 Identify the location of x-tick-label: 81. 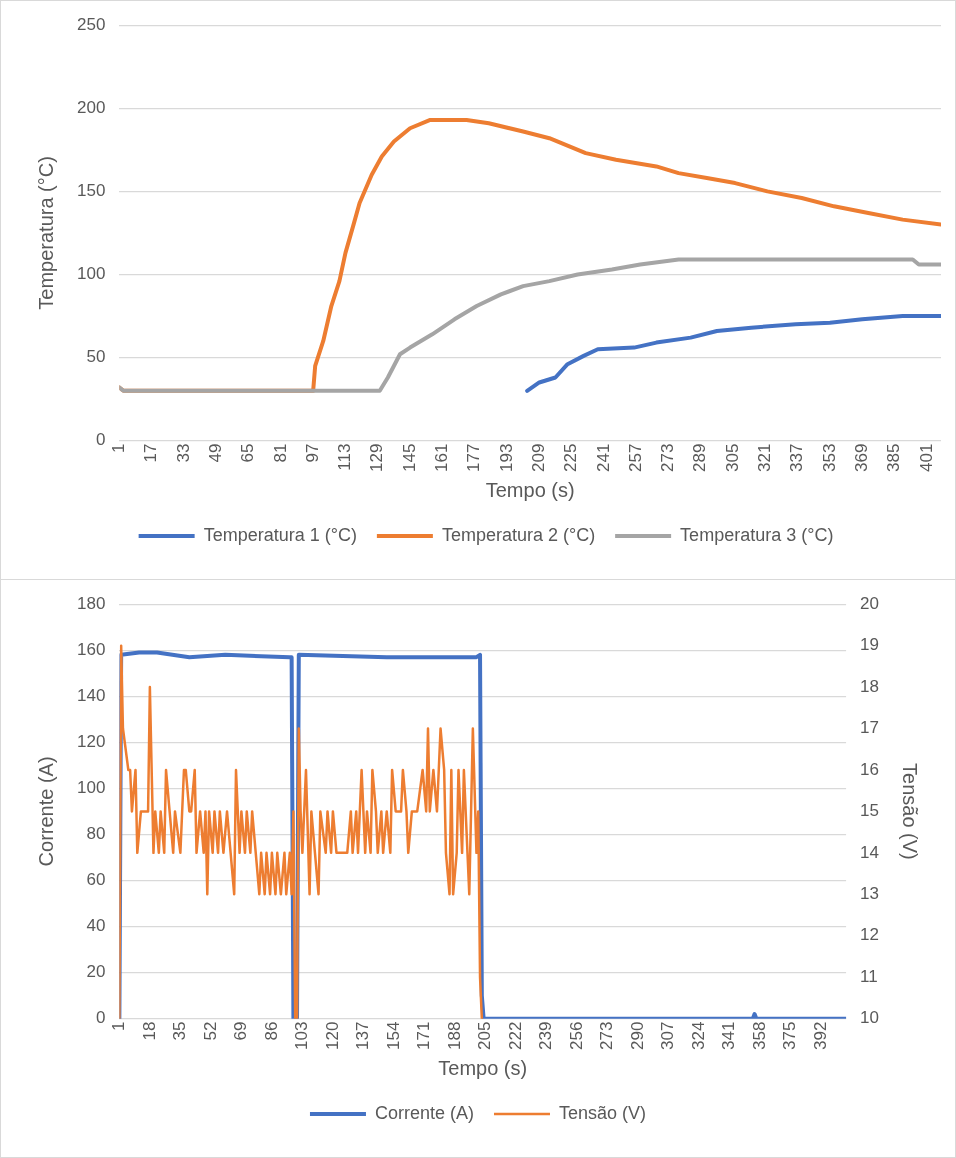
(280, 453).